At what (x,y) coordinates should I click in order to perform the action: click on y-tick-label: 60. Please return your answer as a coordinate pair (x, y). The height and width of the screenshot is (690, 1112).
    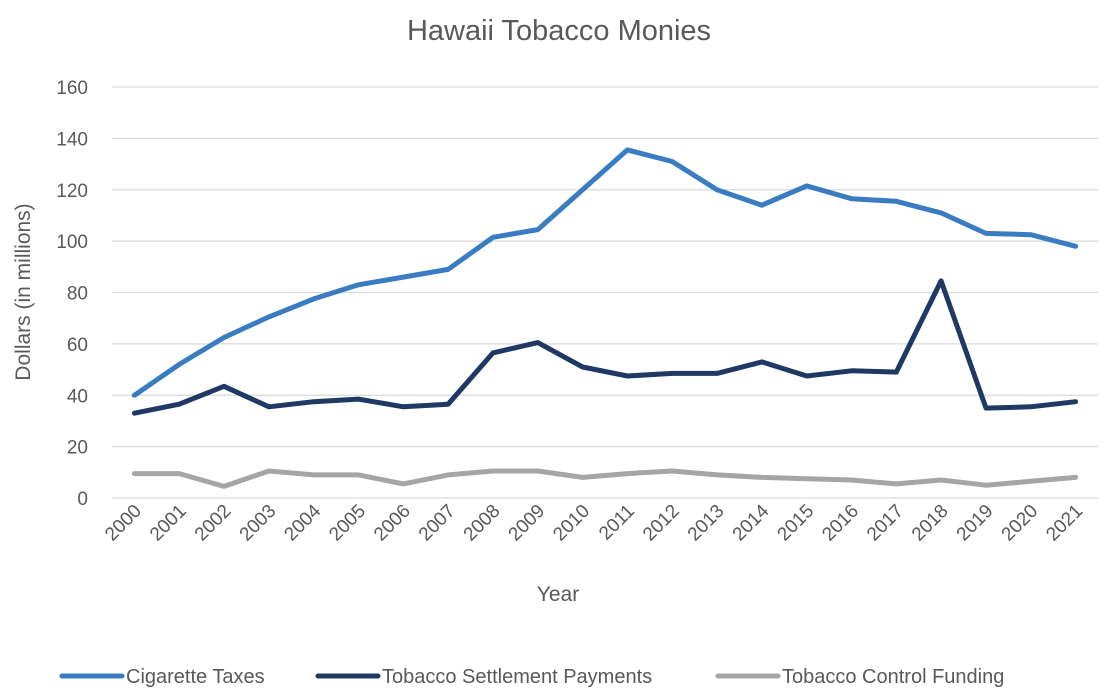
    Looking at the image, I should click on (77, 345).